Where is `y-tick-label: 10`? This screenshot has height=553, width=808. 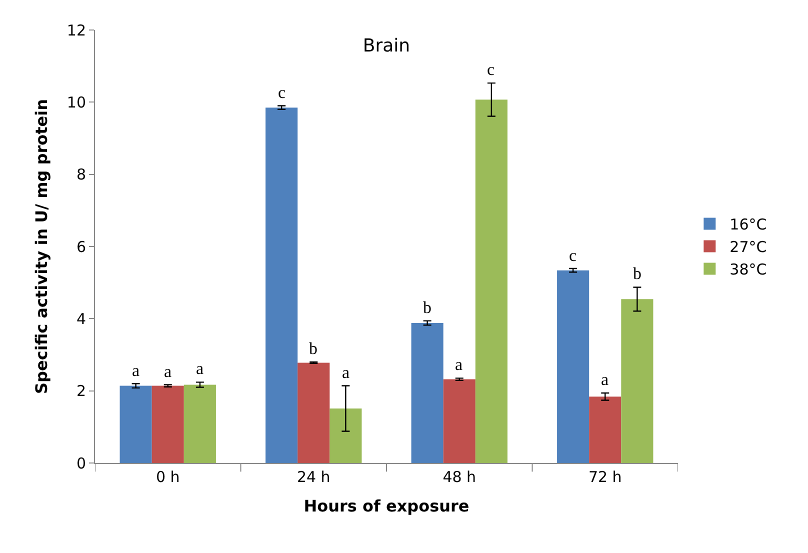 y-tick-label: 10 is located at coordinates (76, 102).